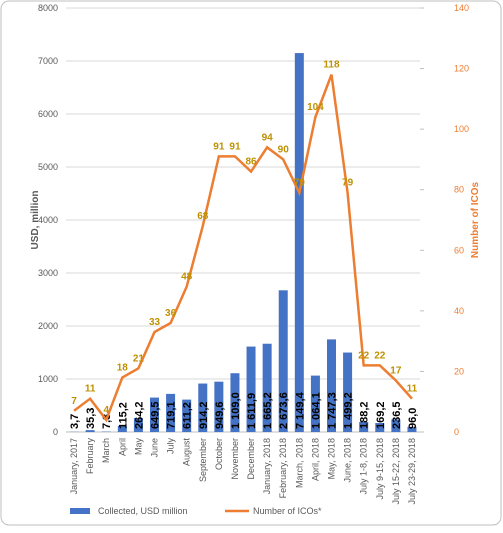 This screenshot has height=533, width=503. What do you see at coordinates (300, 410) in the screenshot?
I see `bar-value-label: 7 149,4` at bounding box center [300, 410].